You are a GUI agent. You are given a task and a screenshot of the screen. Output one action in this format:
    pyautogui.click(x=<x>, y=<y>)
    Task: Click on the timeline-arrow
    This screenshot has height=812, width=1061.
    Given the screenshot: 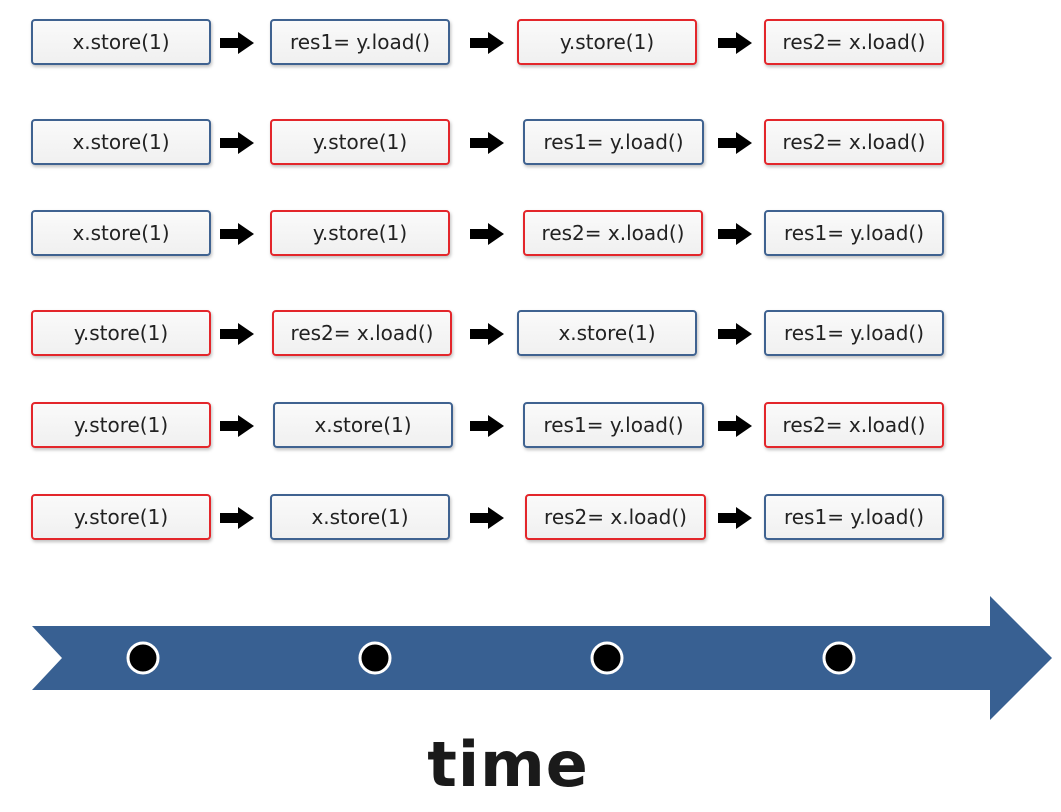 What is the action you would take?
    pyautogui.click(x=542, y=658)
    